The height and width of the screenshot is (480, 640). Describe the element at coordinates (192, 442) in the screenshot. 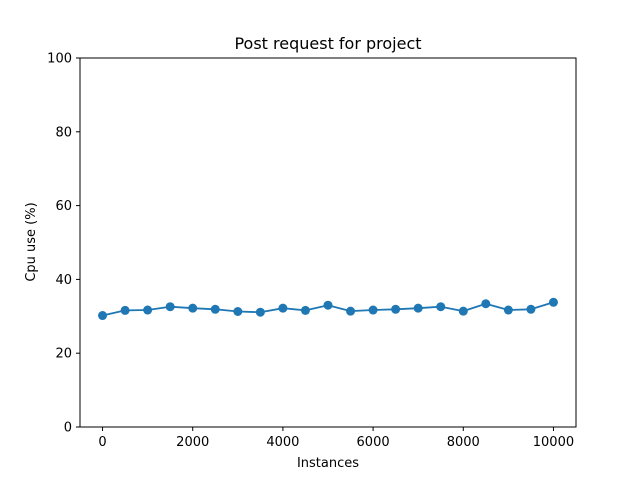

I see `x-tick-label: 2000` at that location.